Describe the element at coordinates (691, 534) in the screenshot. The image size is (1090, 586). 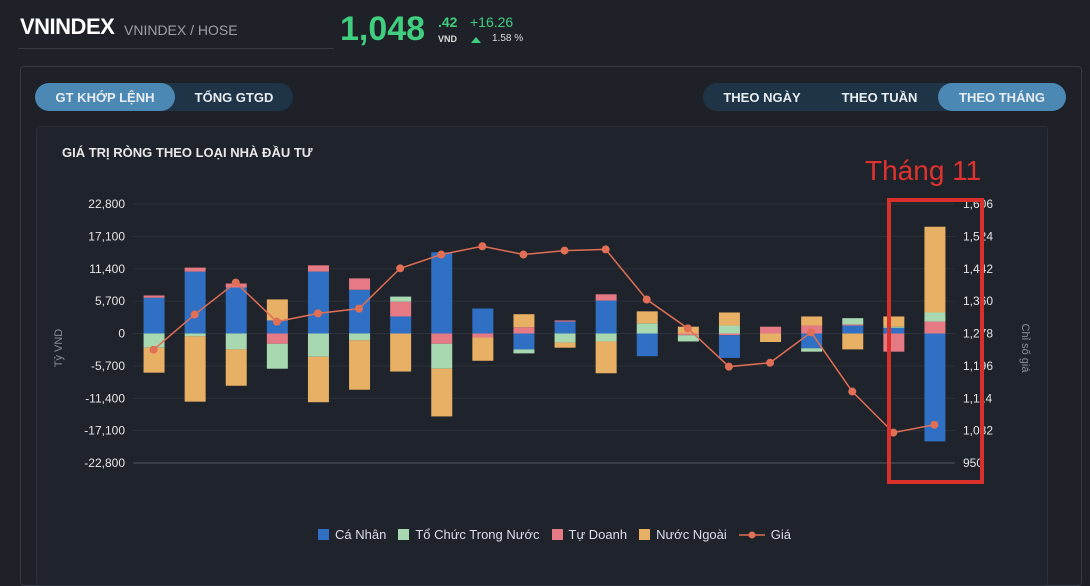
I see `legend-label: Nước Ngoài` at that location.